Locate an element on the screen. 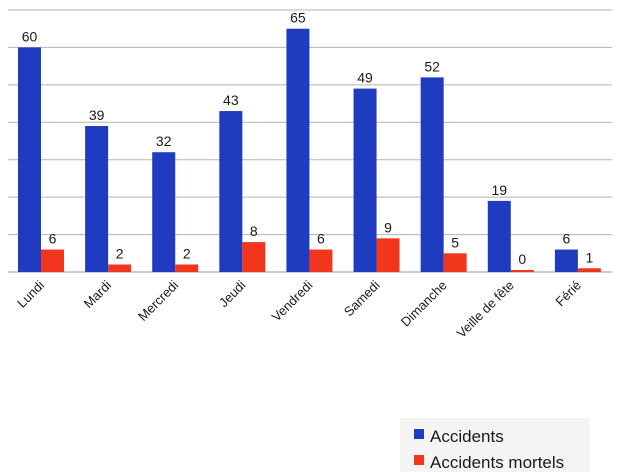  data-label: 1 is located at coordinates (589, 257).